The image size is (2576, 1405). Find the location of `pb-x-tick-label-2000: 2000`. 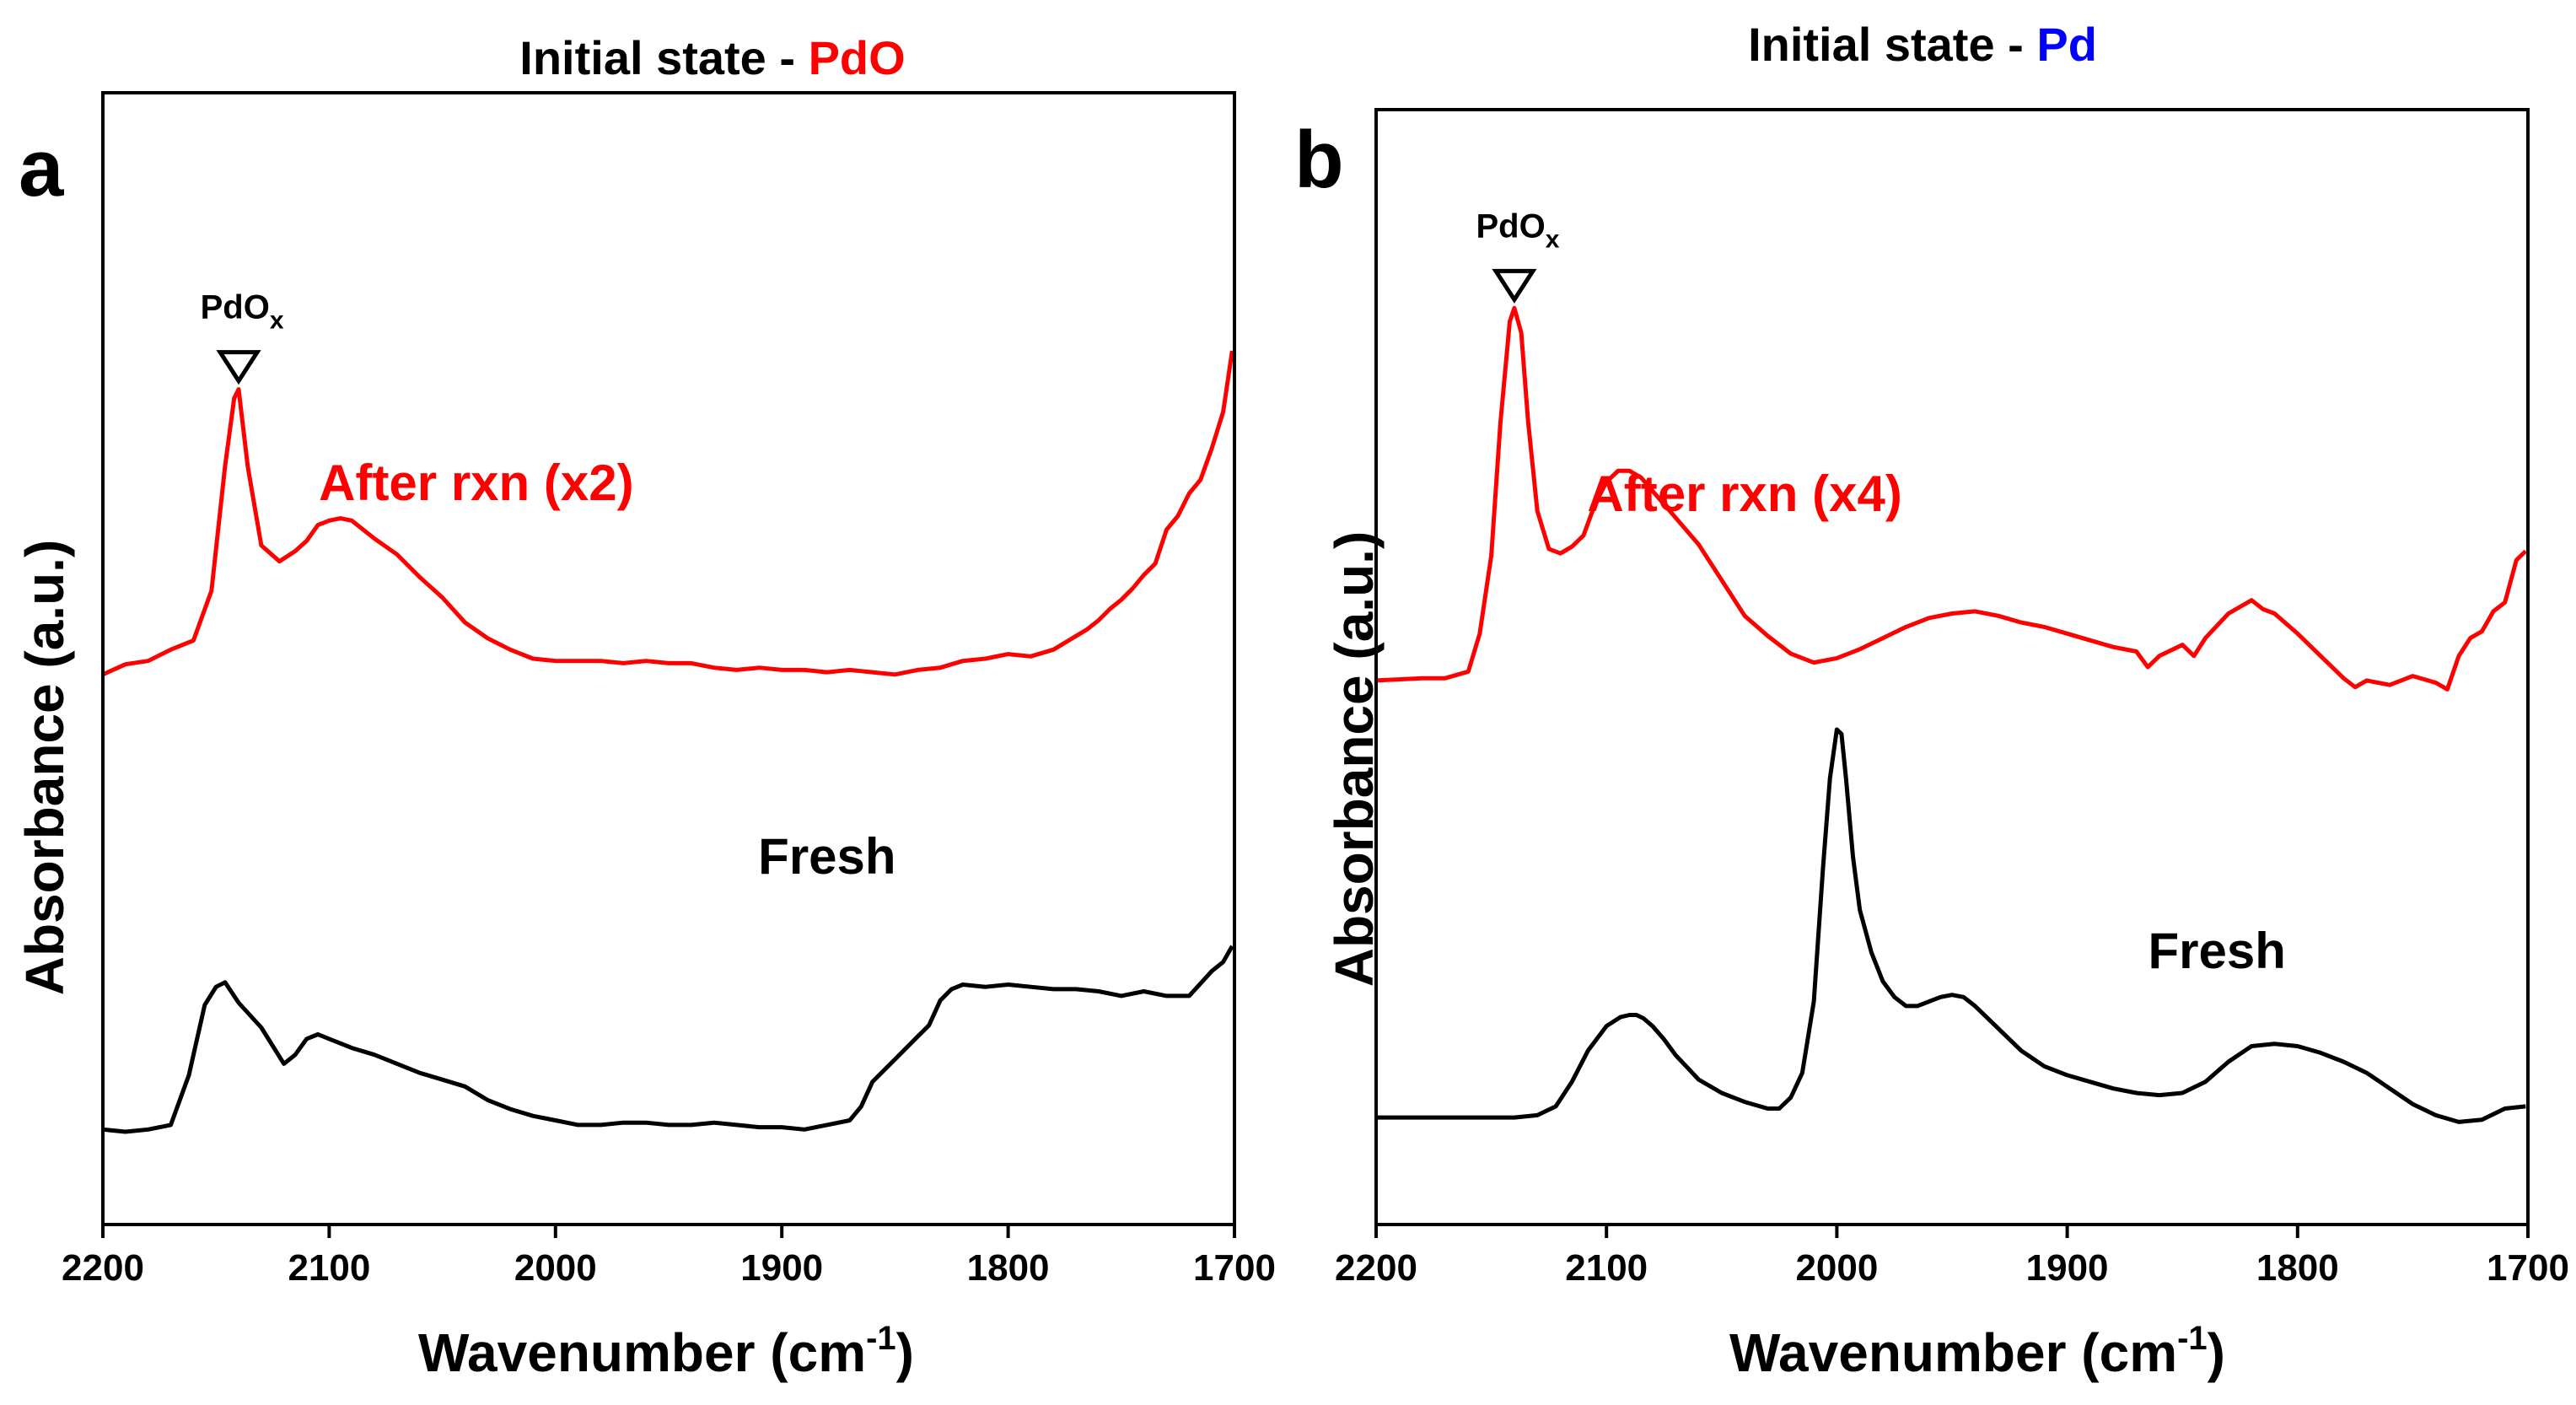

pb-x-tick-label-2000: 2000 is located at coordinates (1836, 1268).